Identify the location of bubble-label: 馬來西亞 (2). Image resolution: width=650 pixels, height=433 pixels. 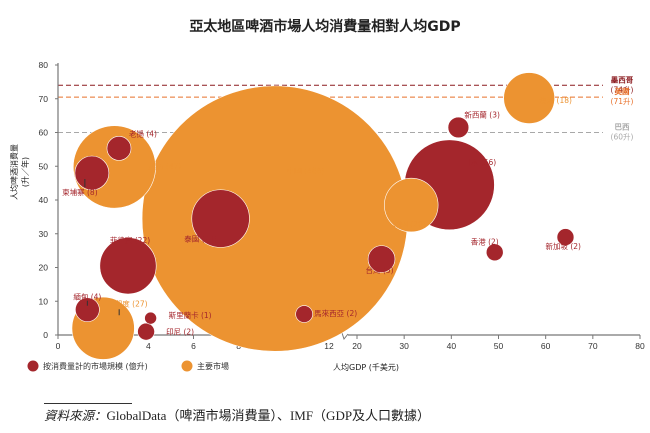
(335, 313).